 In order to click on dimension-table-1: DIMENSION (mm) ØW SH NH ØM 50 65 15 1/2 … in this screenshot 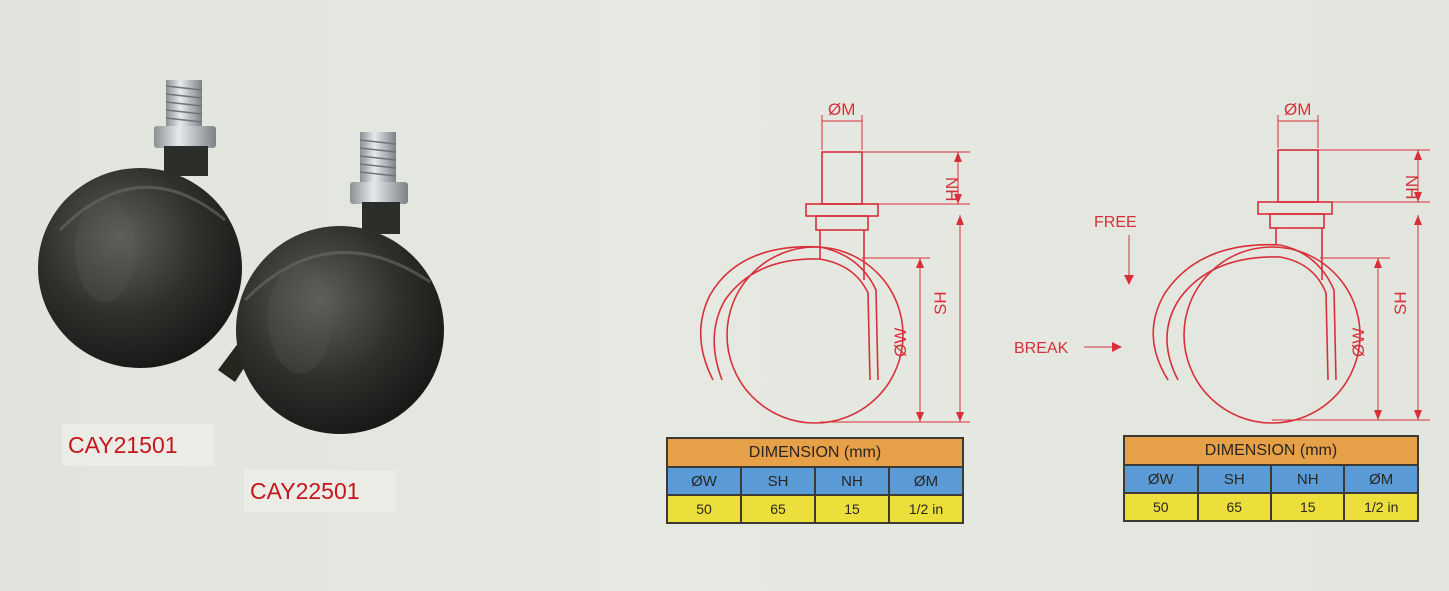, I will do `click(815, 480)`.